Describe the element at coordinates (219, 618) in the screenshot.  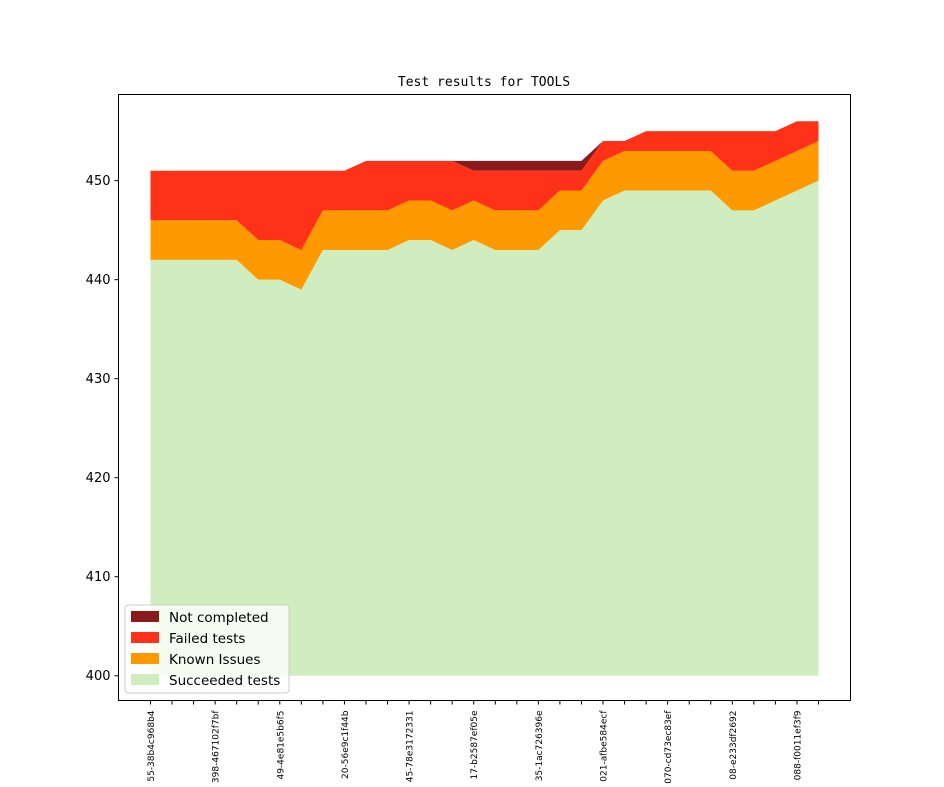
I see `legend-label-not-completed: Not completed` at that location.